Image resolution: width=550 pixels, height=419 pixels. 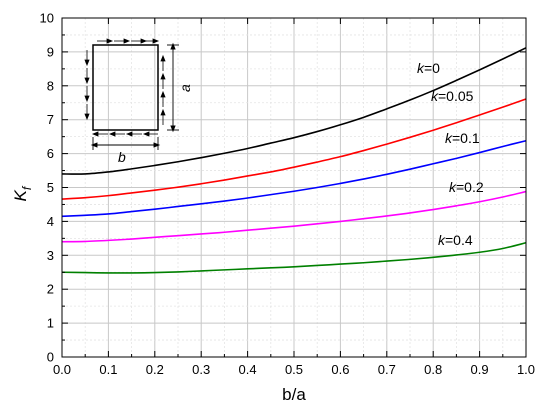 I want to click on series-label-3: k=0.2, so click(x=466, y=187).